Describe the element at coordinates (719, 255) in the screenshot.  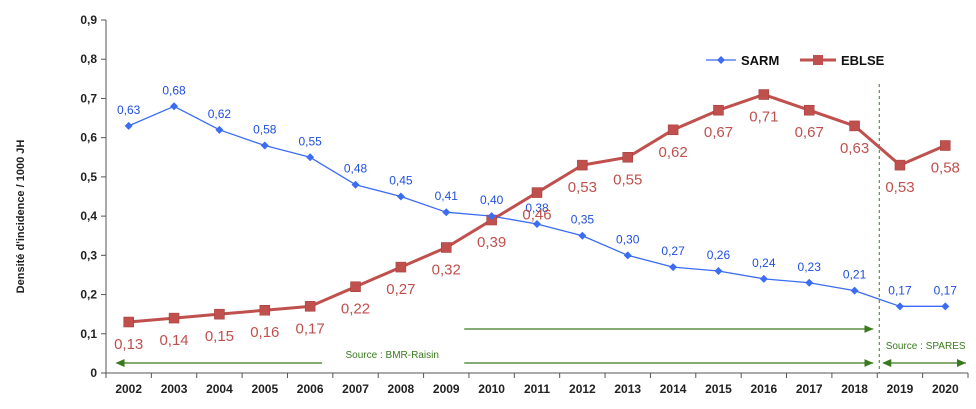
I see `sarm-data-label: 0,26` at that location.